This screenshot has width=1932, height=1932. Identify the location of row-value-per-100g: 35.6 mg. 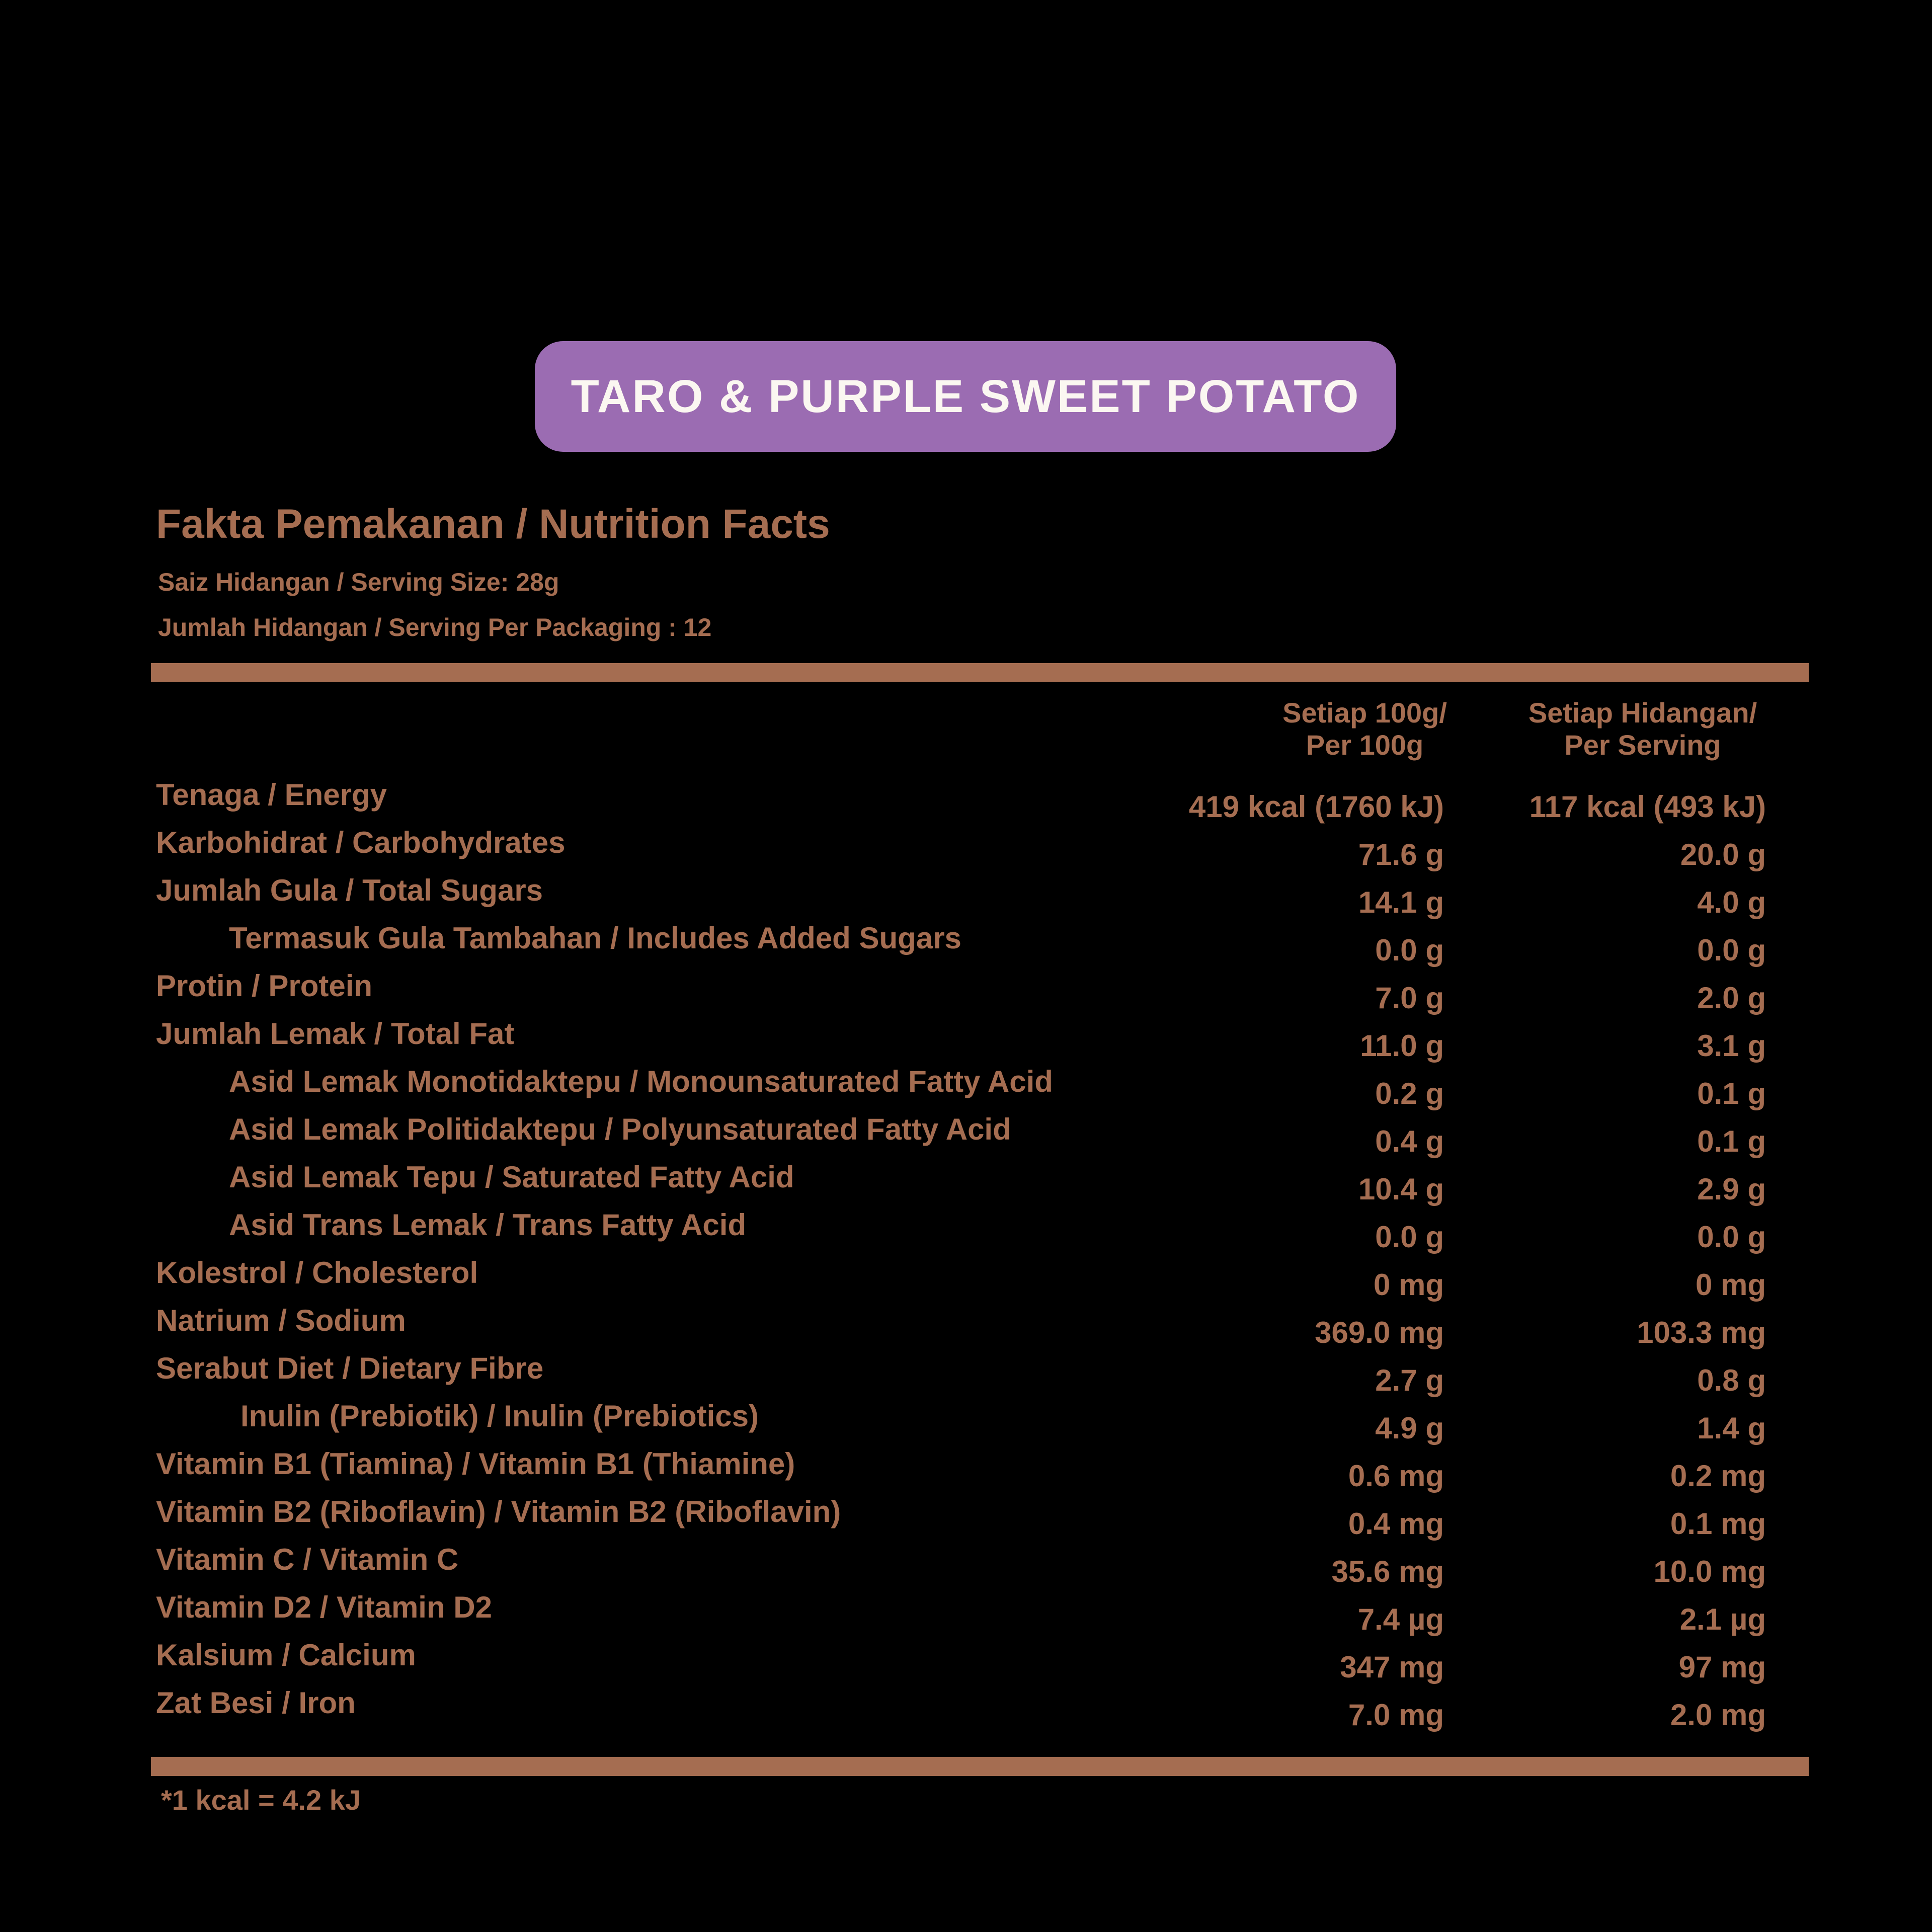
(1388, 1571).